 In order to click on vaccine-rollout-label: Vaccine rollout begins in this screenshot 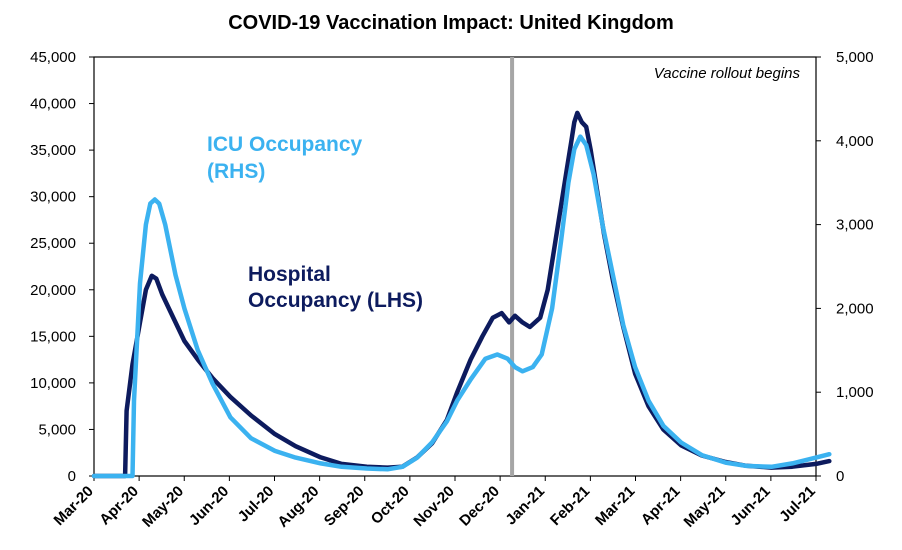, I will do `click(727, 73)`.